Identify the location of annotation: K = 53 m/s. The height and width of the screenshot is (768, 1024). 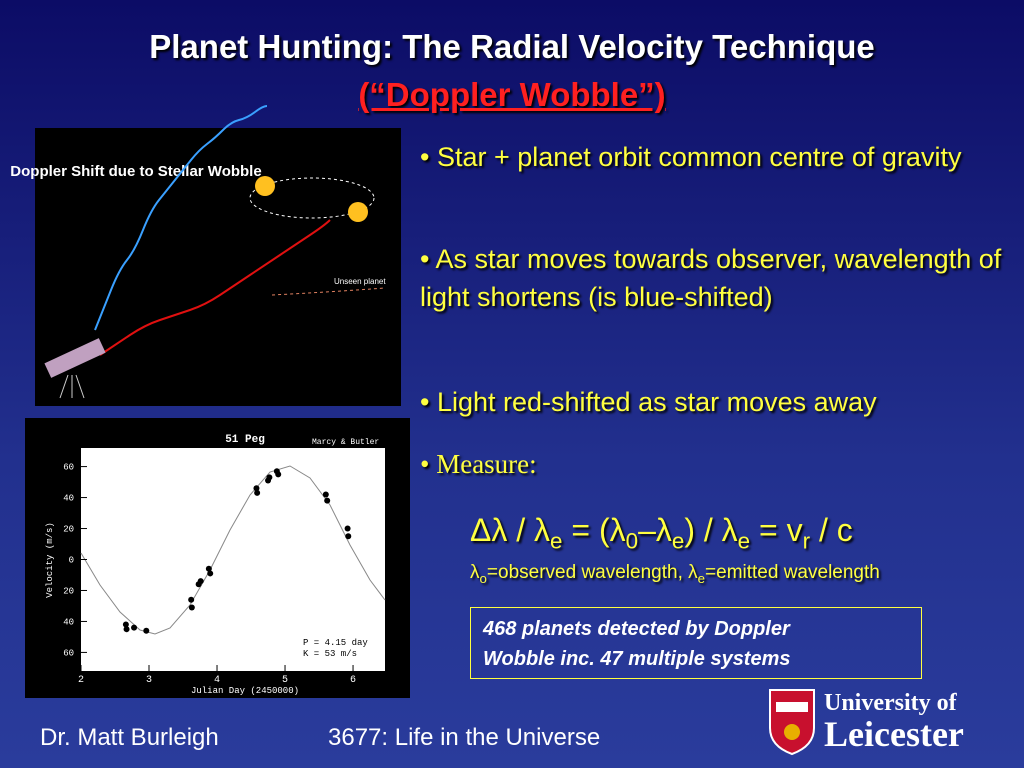
(330, 654).